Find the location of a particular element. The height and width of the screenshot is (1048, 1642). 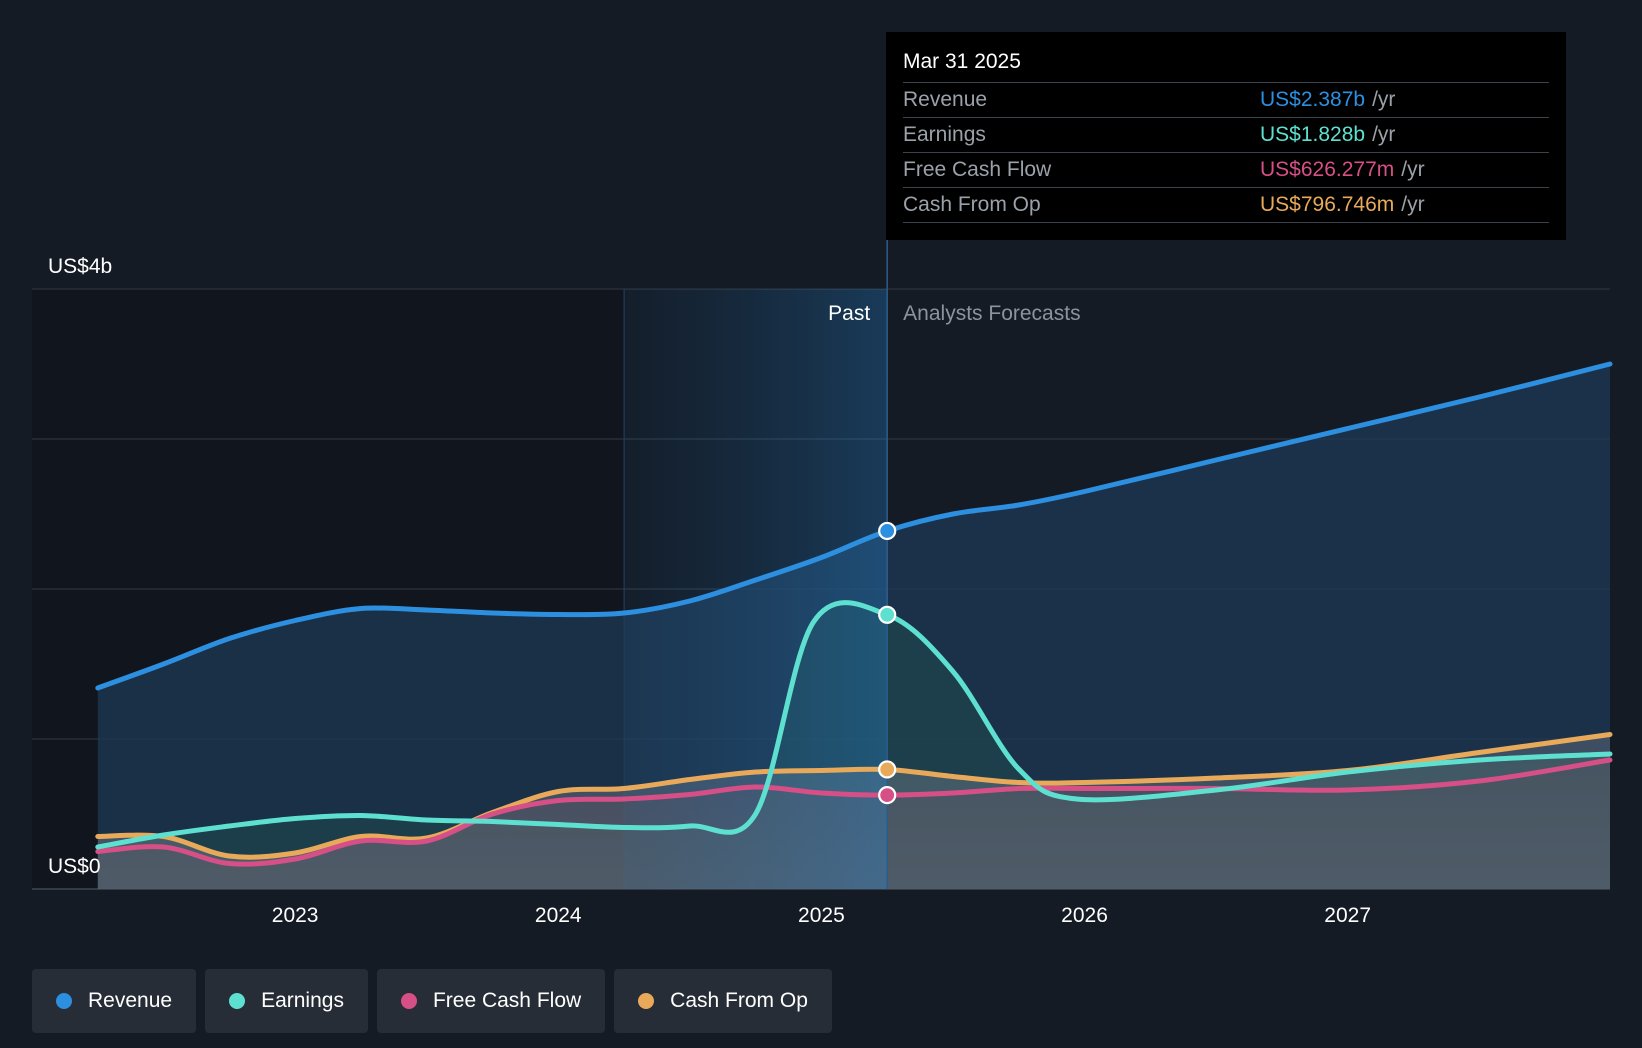

cursor-markers is located at coordinates (887, 663).